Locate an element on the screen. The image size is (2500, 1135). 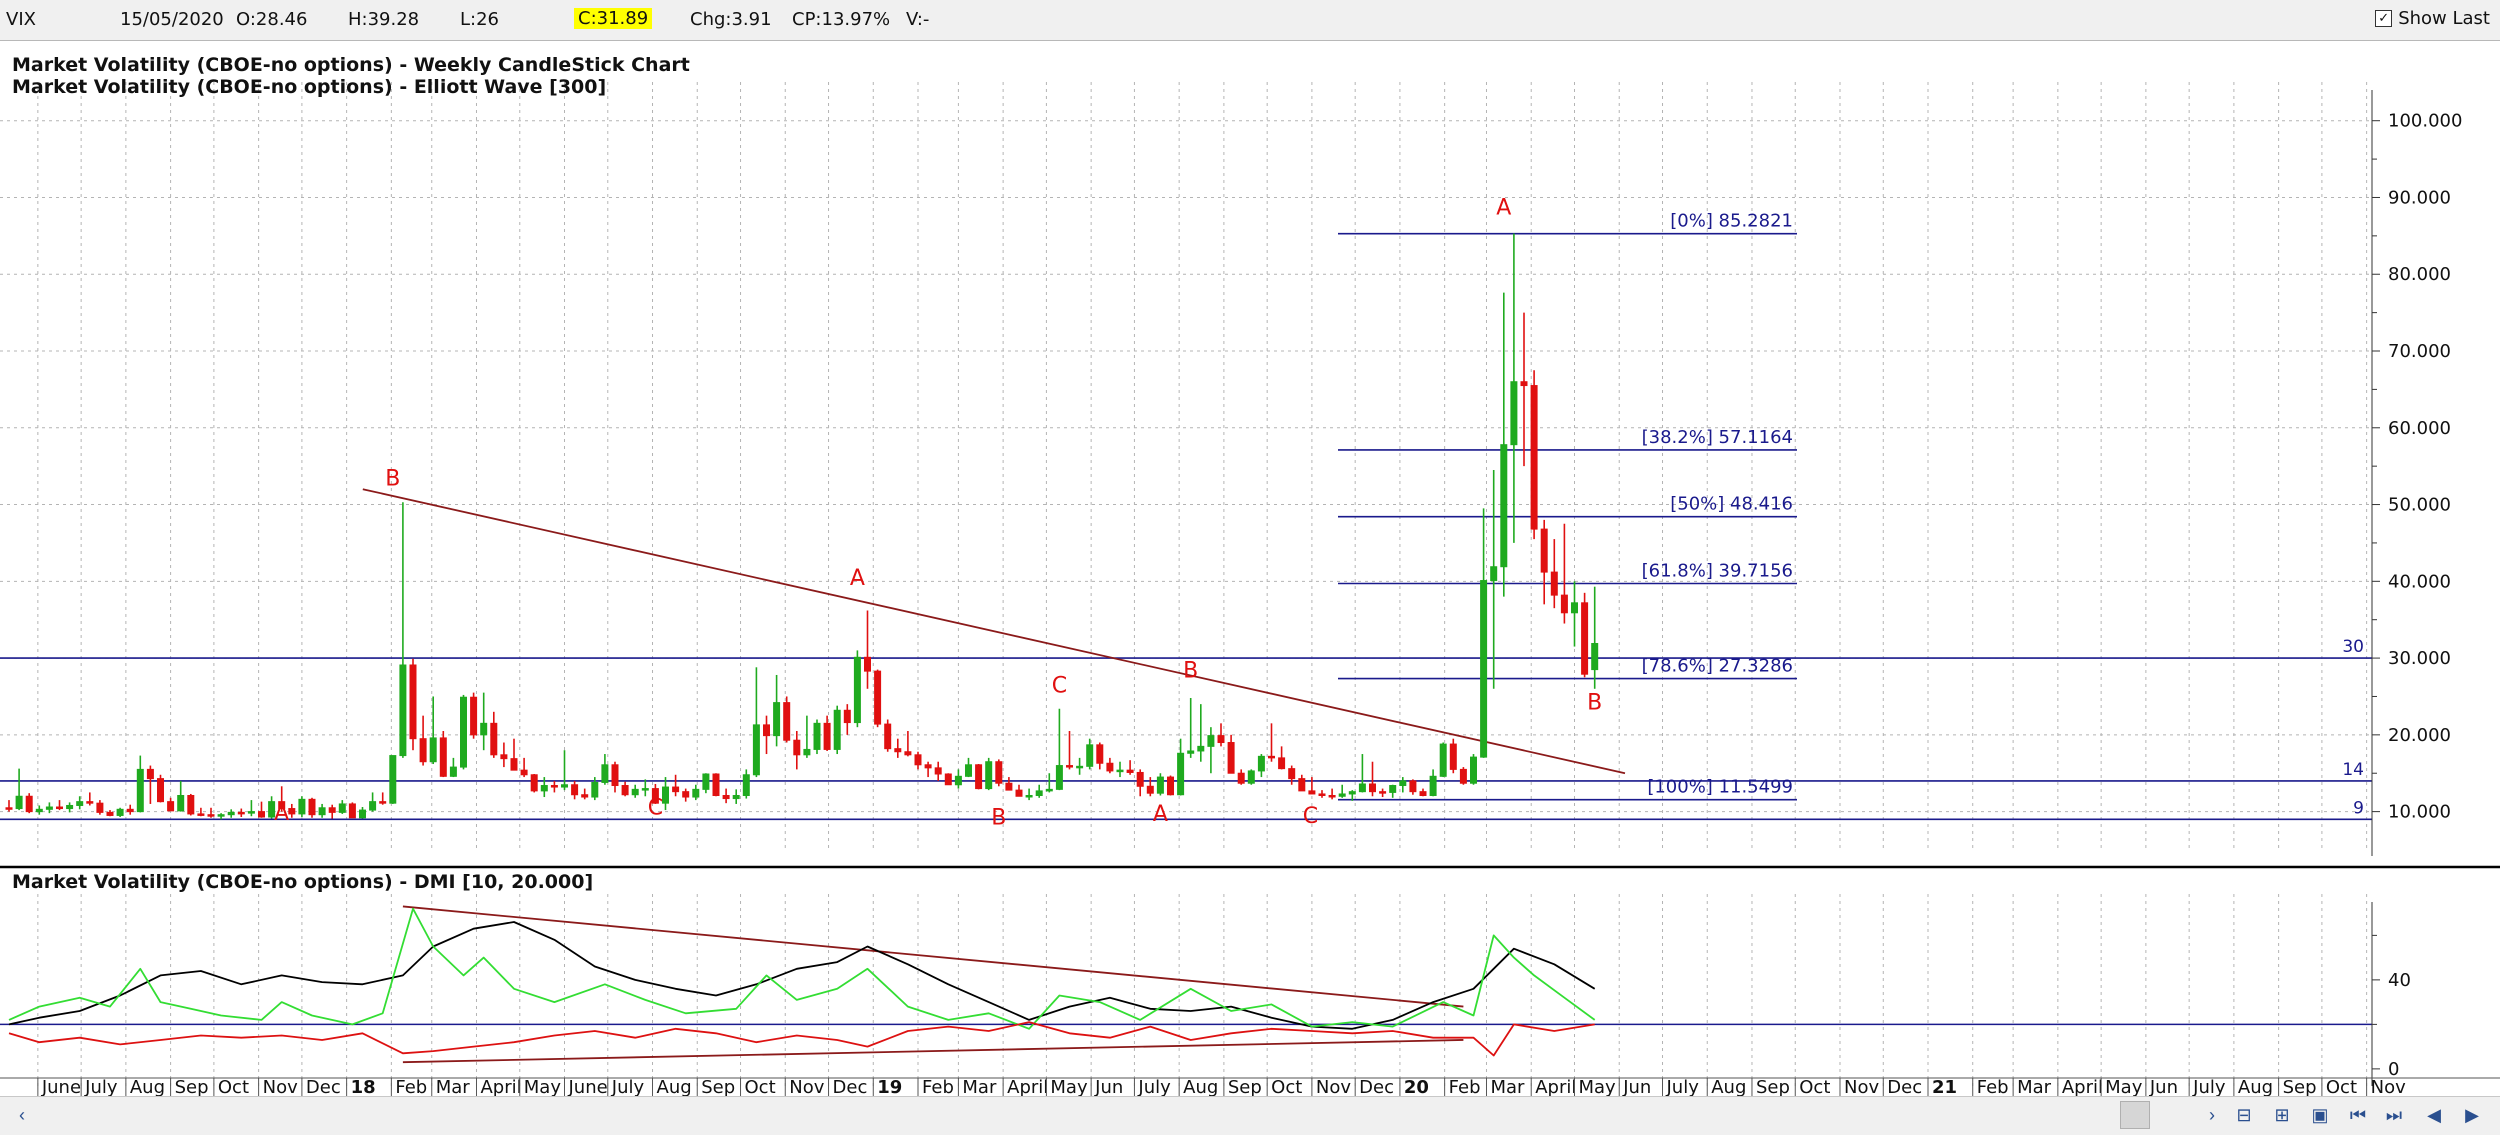
horizontal-scrollbar: ‹ › ⊟ ⊞ ▣ ⏮ ⏭ ◀ ▶ is located at coordinates (1250, 1115).